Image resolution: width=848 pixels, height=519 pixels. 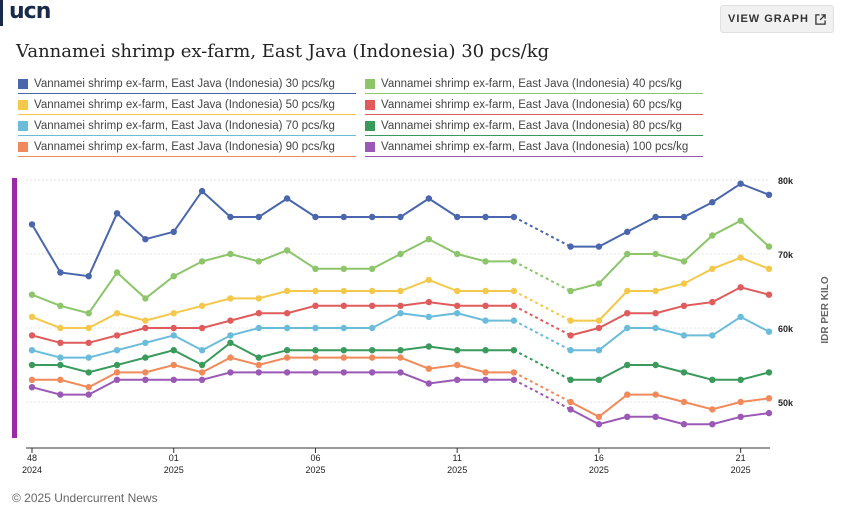 What do you see at coordinates (741, 458) in the screenshot?
I see `x-tick-week: 21` at bounding box center [741, 458].